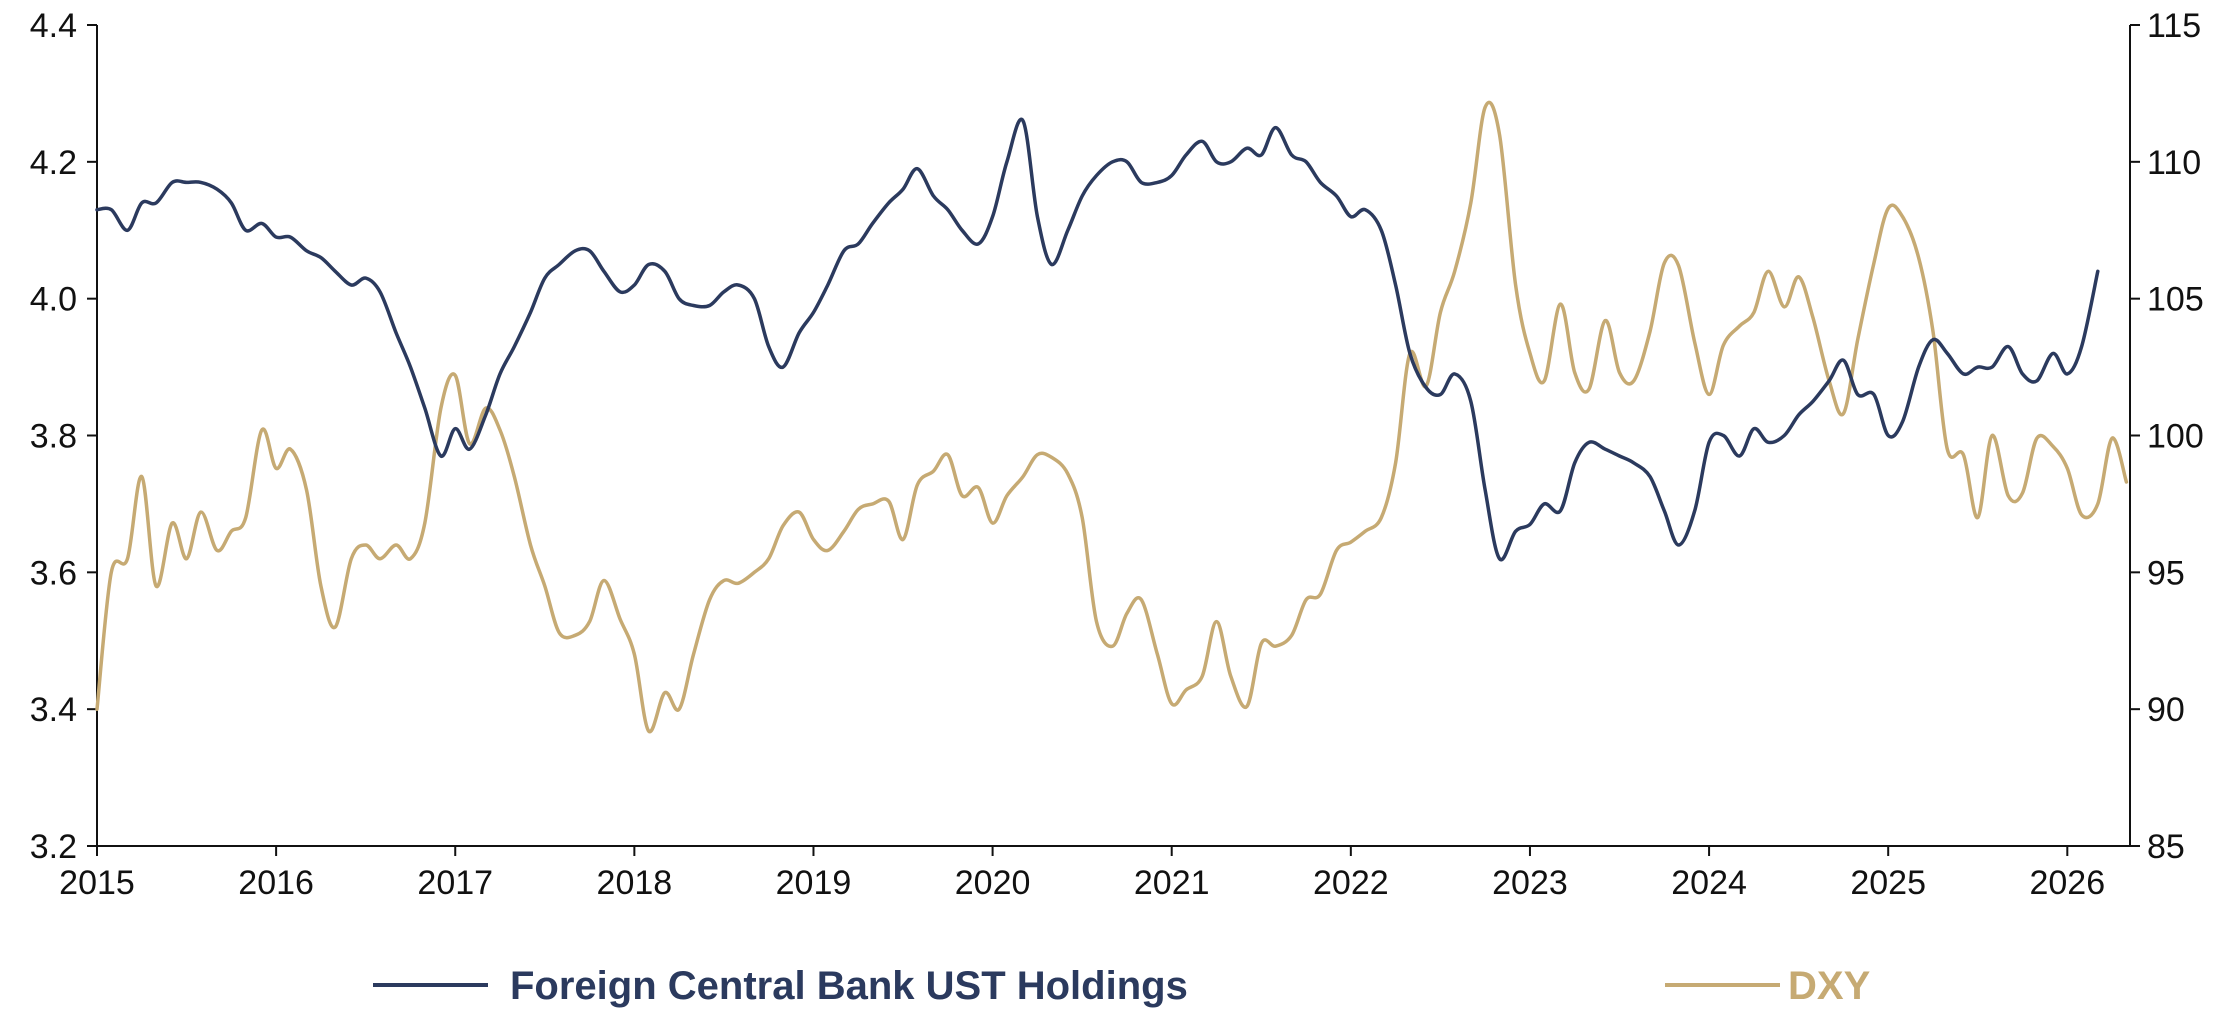 The image size is (2238, 1024). What do you see at coordinates (2067, 883) in the screenshot?
I see `x-tick-label: 2026` at bounding box center [2067, 883].